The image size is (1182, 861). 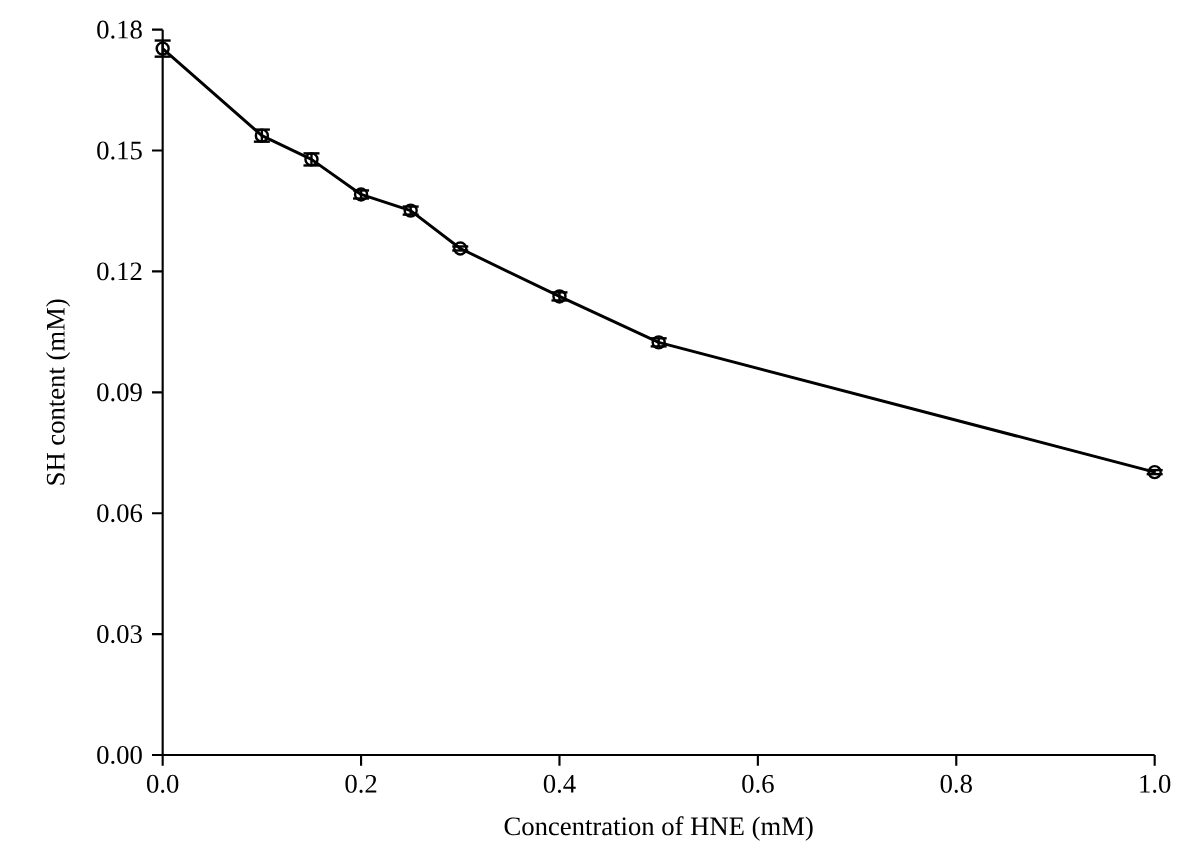 What do you see at coordinates (361, 783) in the screenshot?
I see `x-tick-label: 0.2` at bounding box center [361, 783].